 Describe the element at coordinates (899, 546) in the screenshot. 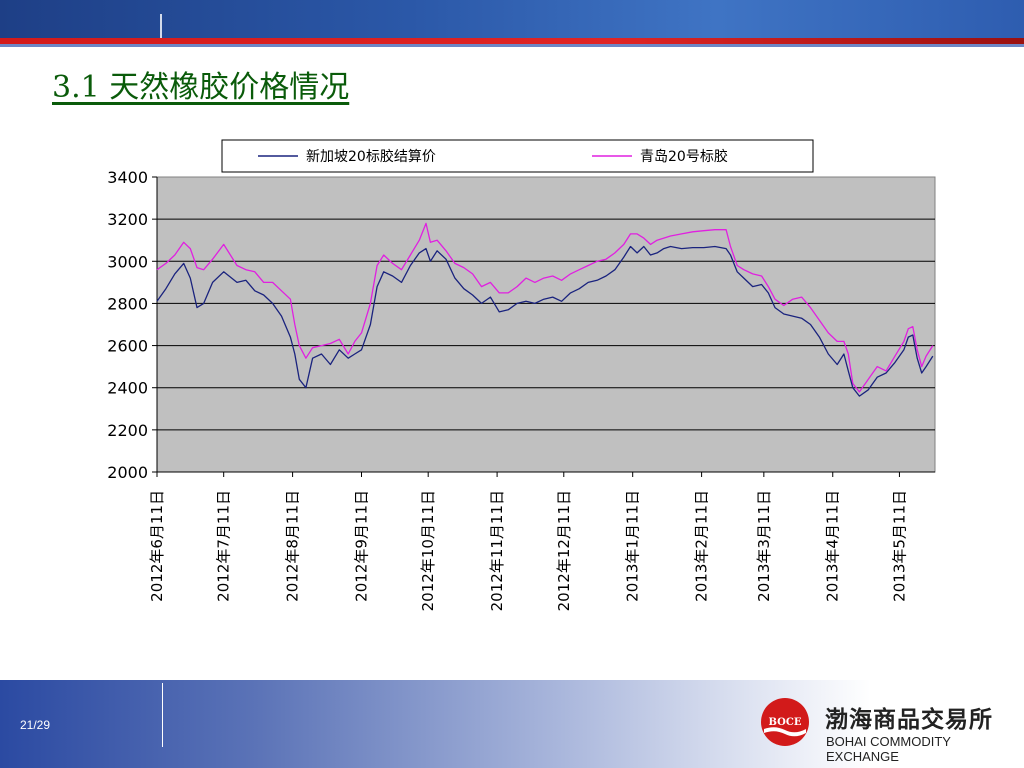

I see `x-tick-label: 2013年5月11日` at that location.